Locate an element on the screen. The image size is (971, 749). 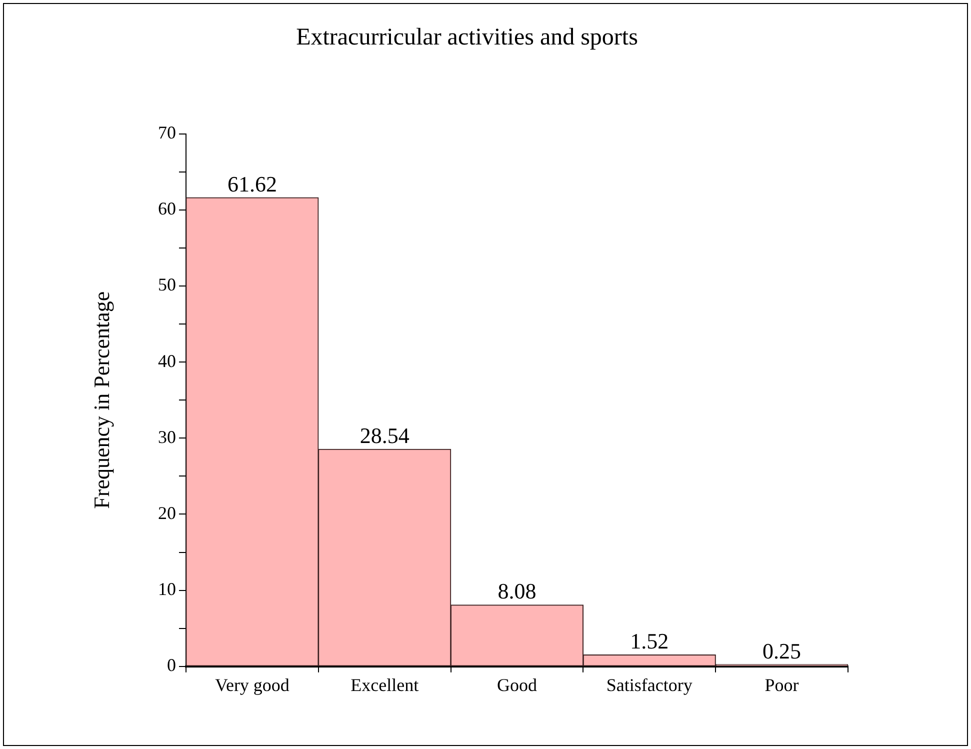
y-tick-label: 50 is located at coordinates (167, 284).